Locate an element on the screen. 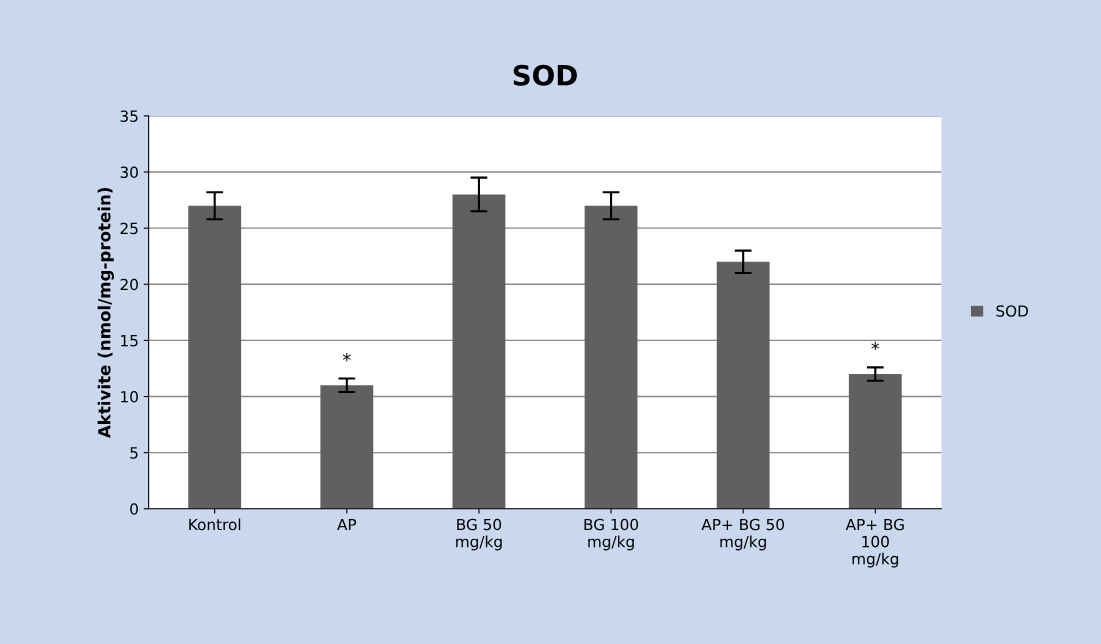  x-tick-label: Kontrol is located at coordinates (215, 524).